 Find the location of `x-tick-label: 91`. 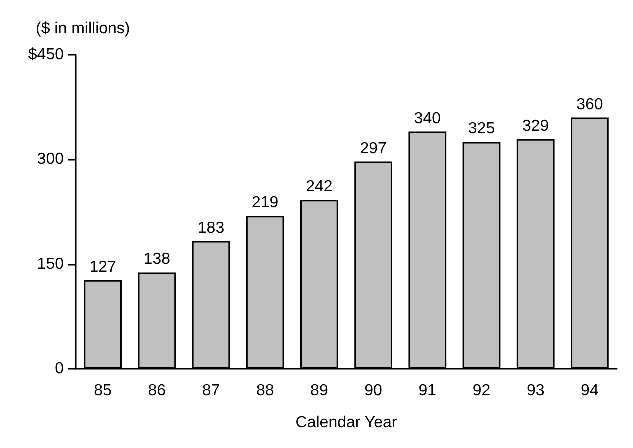

x-tick-label: 91 is located at coordinates (427, 391).